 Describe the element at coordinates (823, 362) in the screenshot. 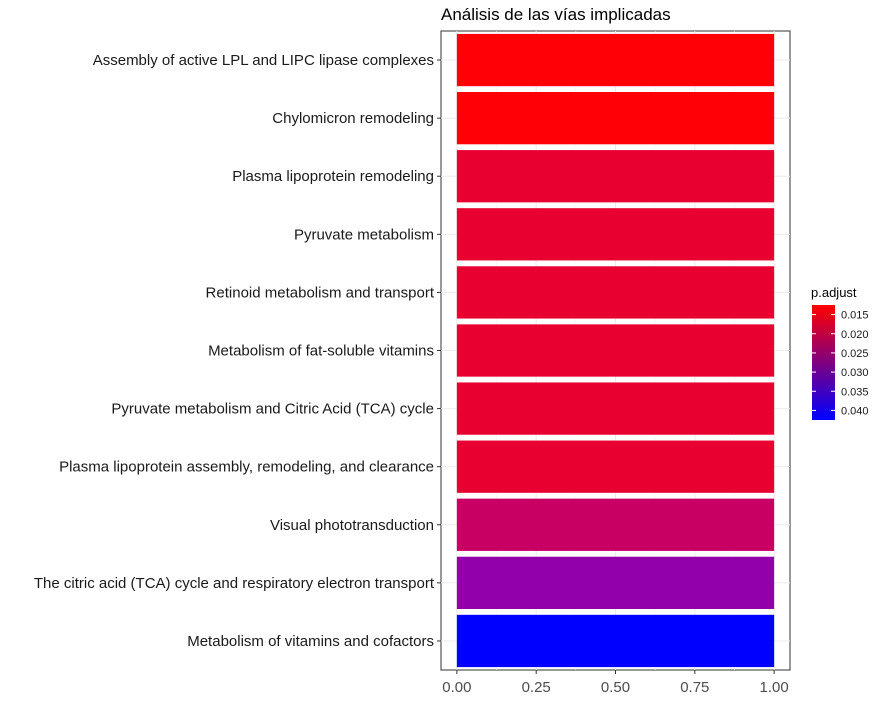

I see `legend-colorbar` at that location.